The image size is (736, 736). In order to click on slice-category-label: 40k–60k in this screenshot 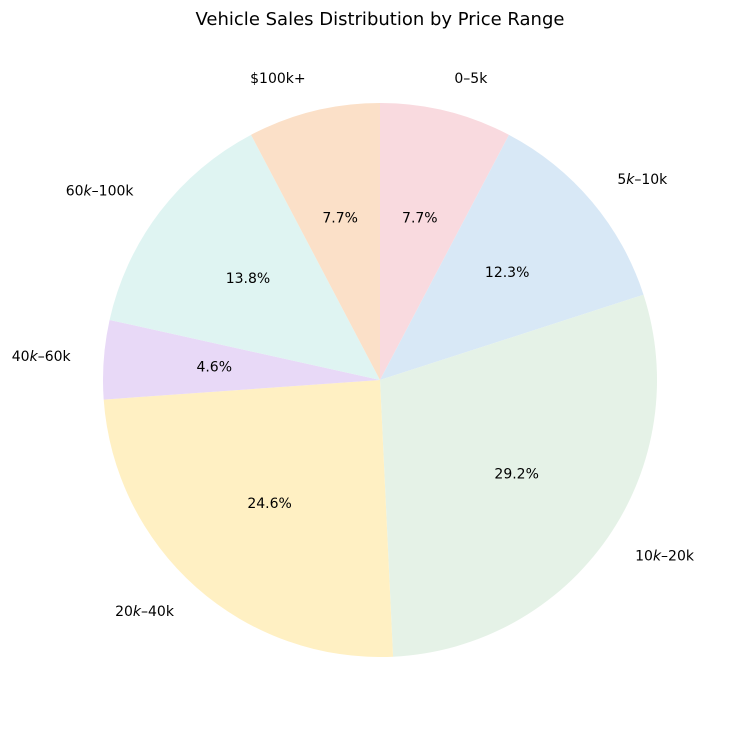, I will do `click(42, 357)`.